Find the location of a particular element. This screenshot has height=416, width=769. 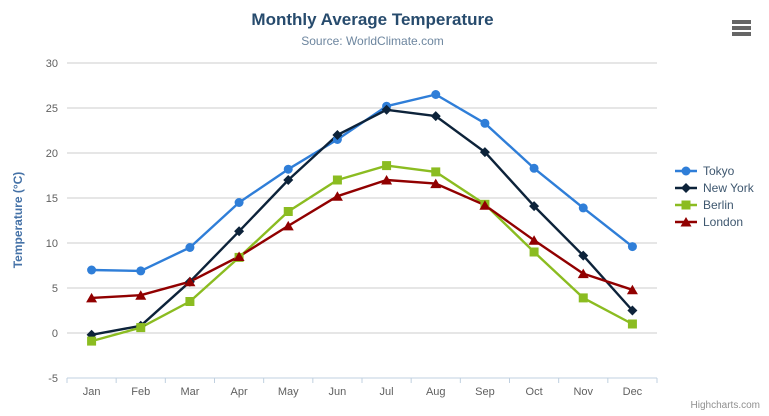

legend-item-london: London is located at coordinates (714, 222).